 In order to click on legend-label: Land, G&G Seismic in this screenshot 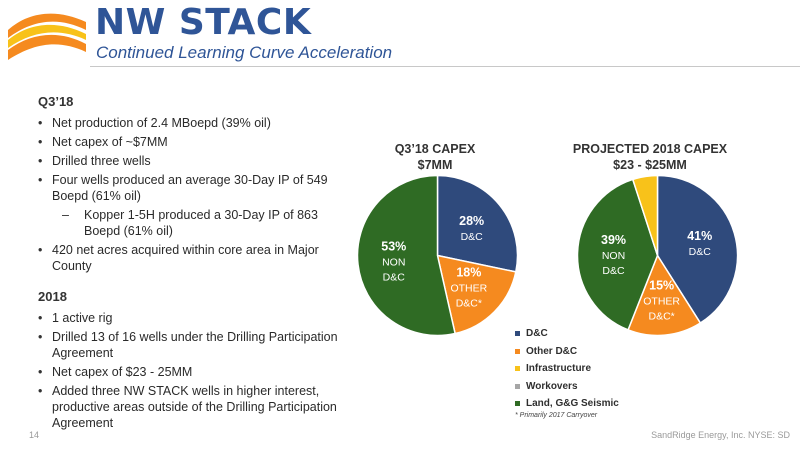, I will do `click(572, 404)`.